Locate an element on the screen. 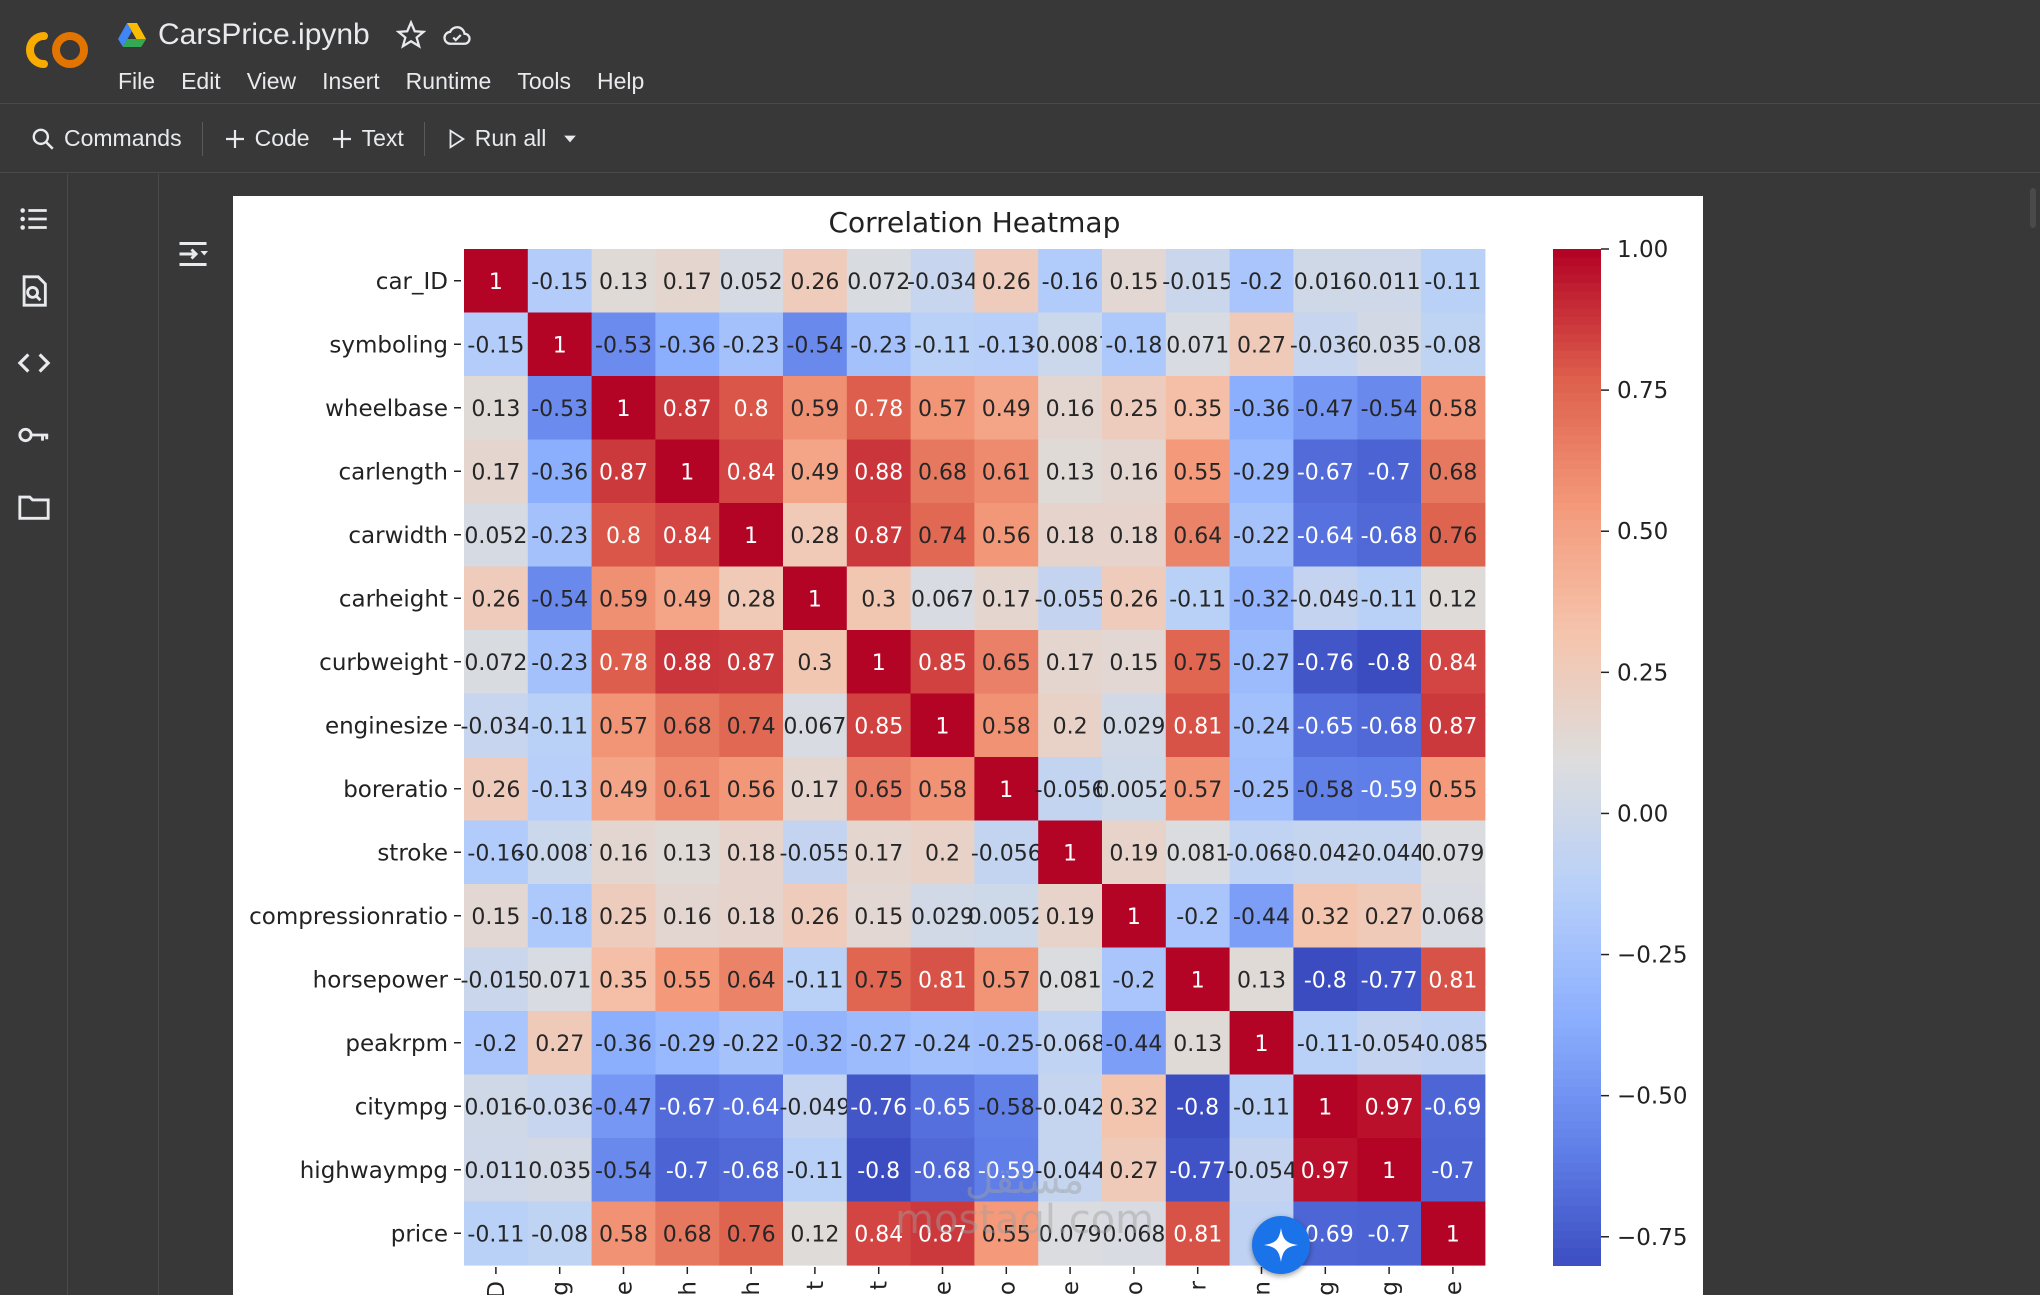 Image resolution: width=2040 pixels, height=1295 pixels. star-icon is located at coordinates (410, 35).